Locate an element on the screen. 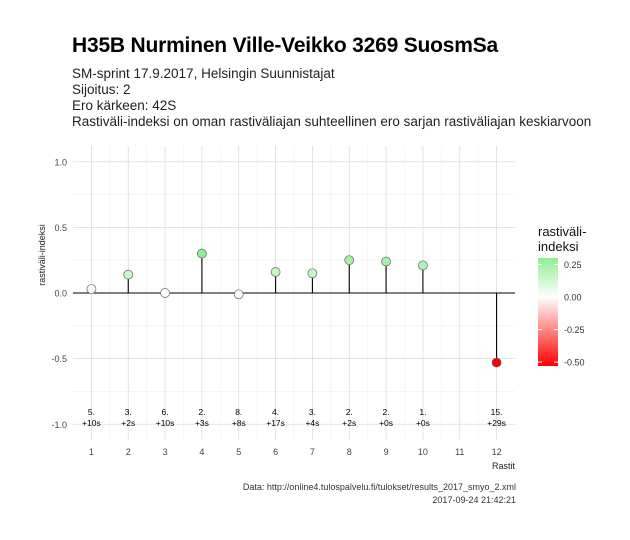  point-rank-label: 15. is located at coordinates (497, 412).